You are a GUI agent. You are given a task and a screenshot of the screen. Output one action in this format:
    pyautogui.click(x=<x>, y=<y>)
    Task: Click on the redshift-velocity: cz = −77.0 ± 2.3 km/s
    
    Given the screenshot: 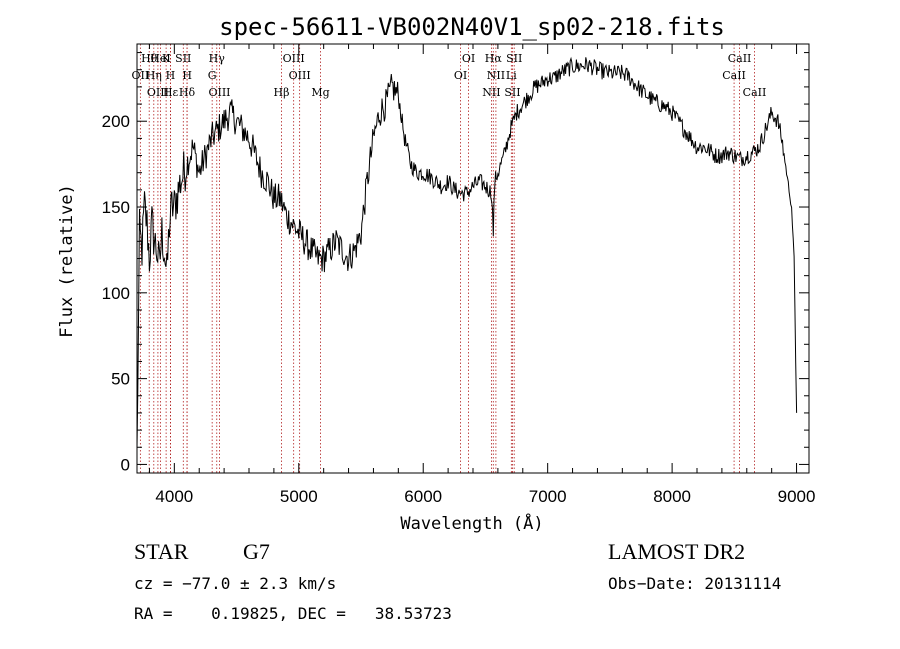 What is the action you would take?
    pyautogui.click(x=235, y=583)
    